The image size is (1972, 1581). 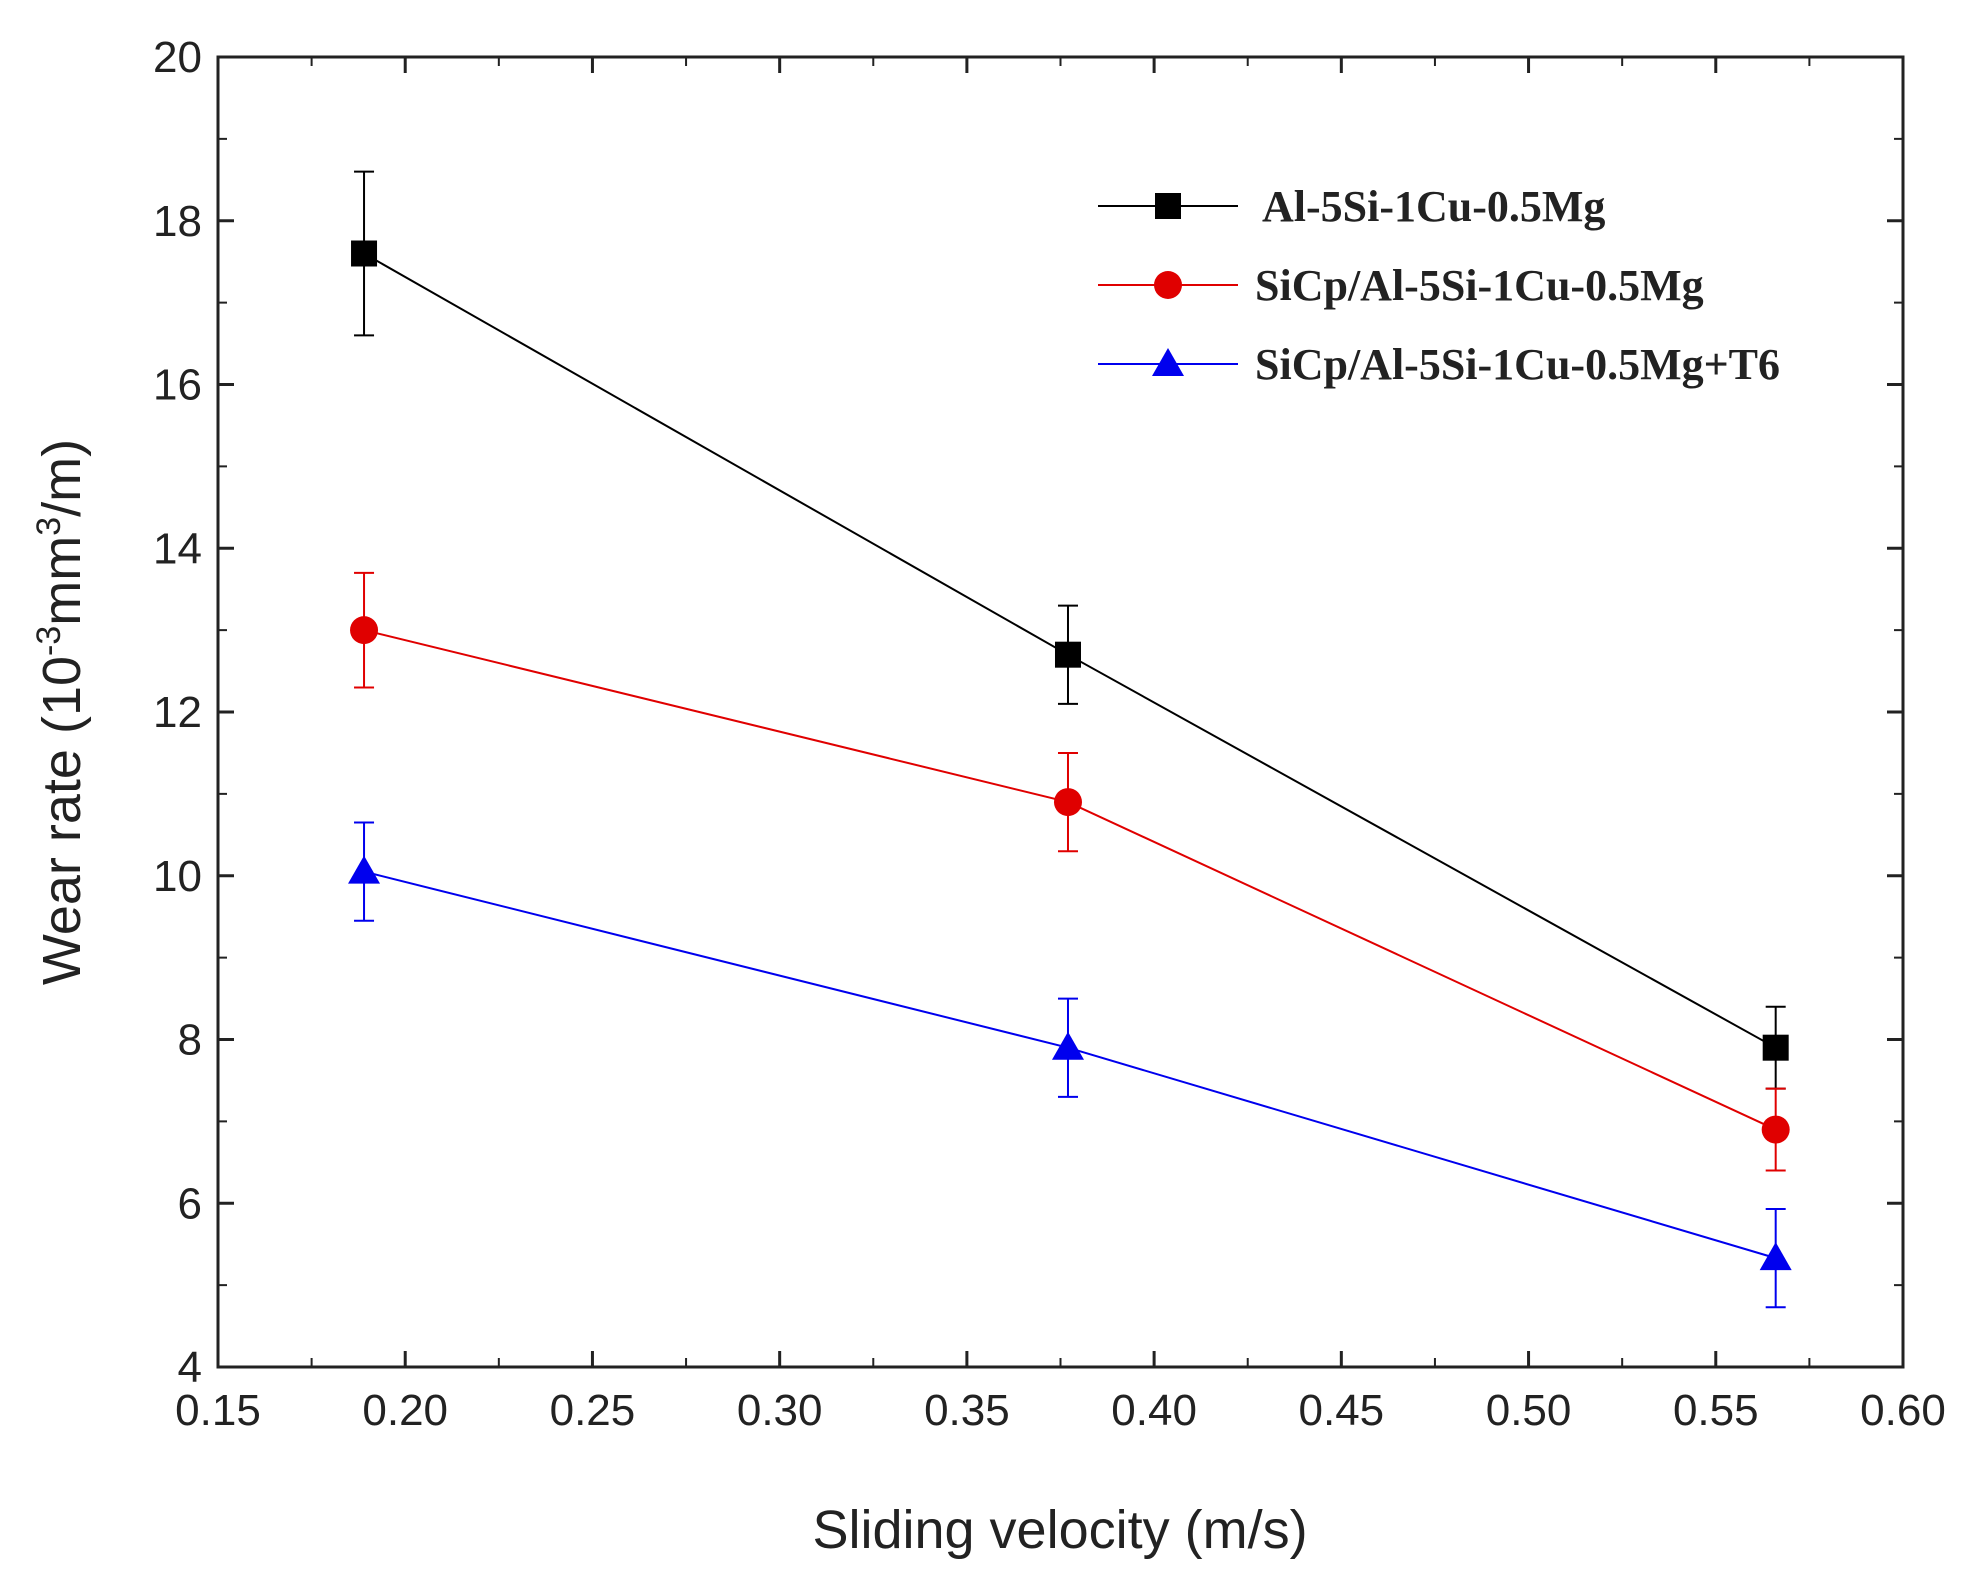 I want to click on x-tick-label: 0.55, so click(x=1716, y=1410).